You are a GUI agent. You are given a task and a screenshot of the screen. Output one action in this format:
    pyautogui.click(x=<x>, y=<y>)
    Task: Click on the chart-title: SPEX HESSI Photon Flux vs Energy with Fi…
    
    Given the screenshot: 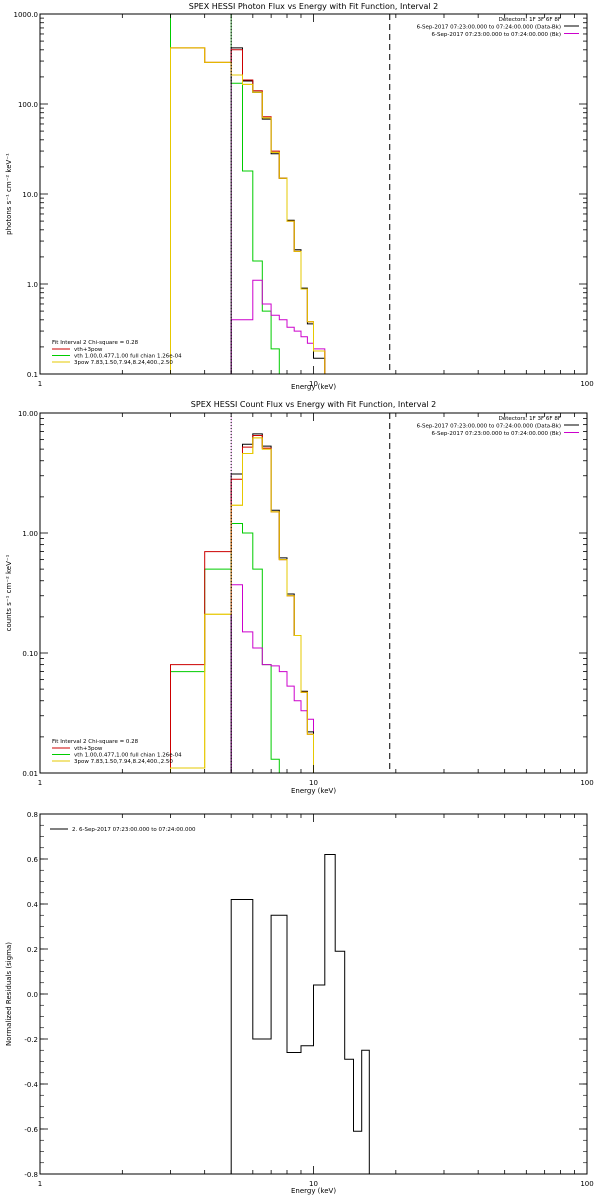 What is the action you would take?
    pyautogui.click(x=314, y=6)
    